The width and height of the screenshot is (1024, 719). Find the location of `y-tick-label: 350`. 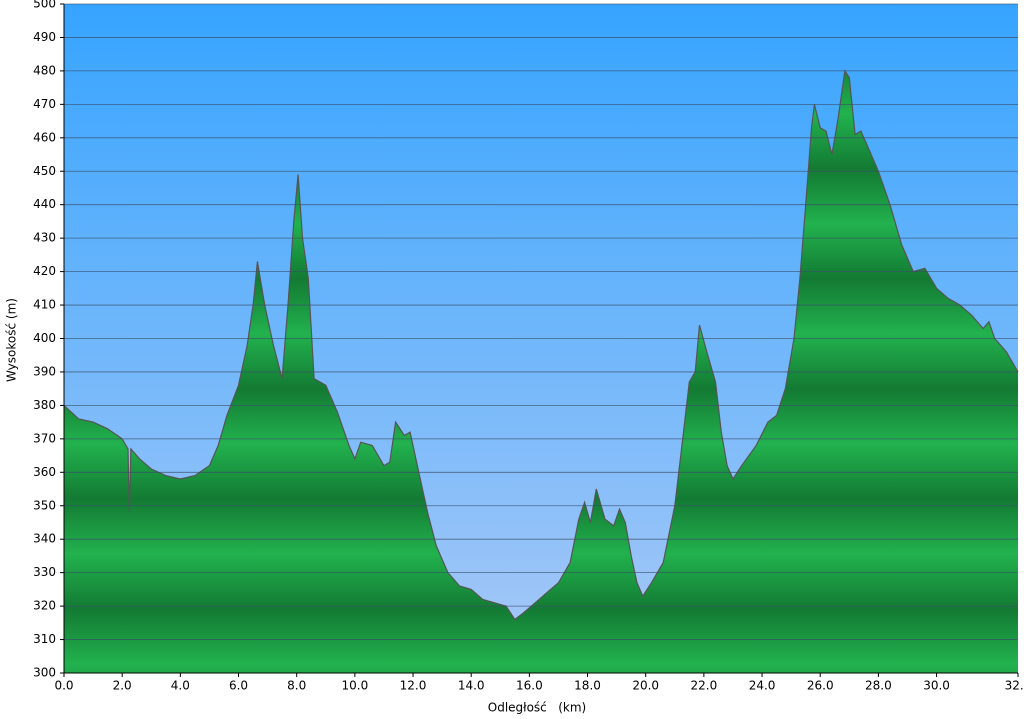

y-tick-label: 350 is located at coordinates (44, 505).